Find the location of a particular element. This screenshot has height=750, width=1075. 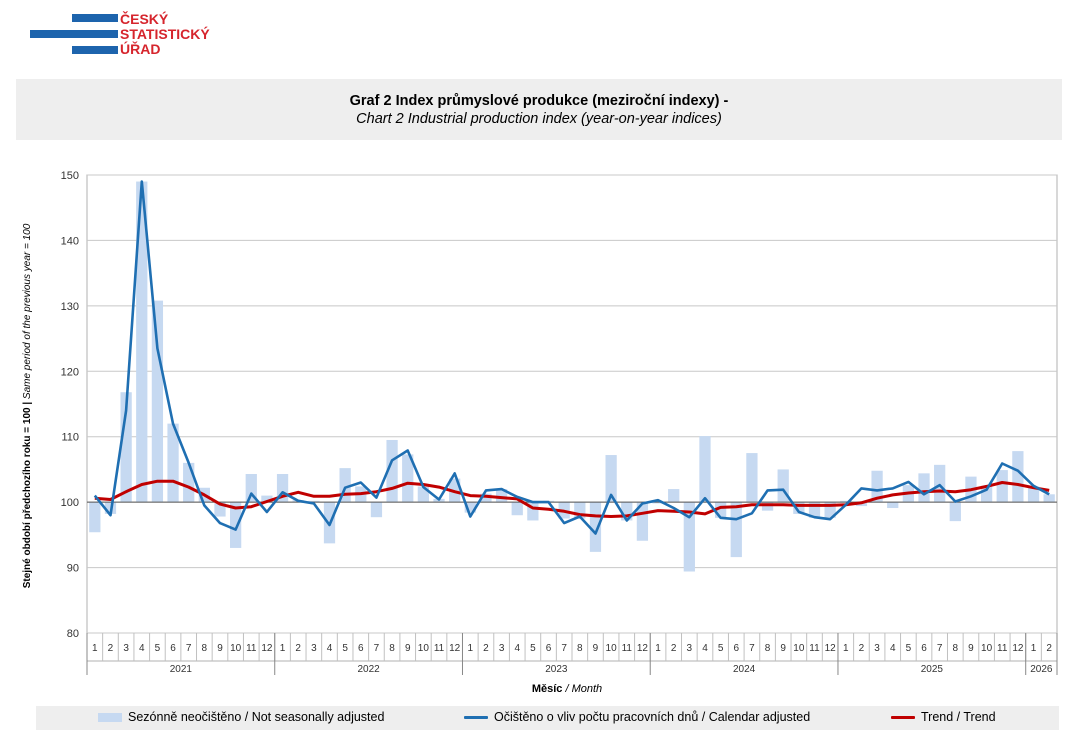

y-tick-label: 120 is located at coordinates (70, 372).